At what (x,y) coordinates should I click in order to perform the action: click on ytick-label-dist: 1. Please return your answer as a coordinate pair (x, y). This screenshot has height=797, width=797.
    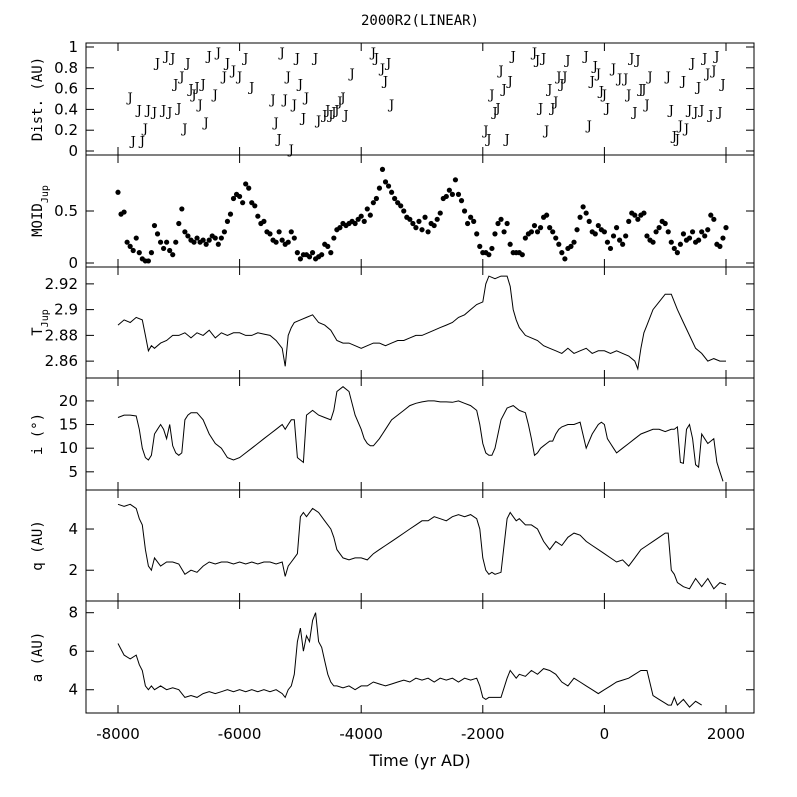
    Looking at the image, I should click on (73, 47).